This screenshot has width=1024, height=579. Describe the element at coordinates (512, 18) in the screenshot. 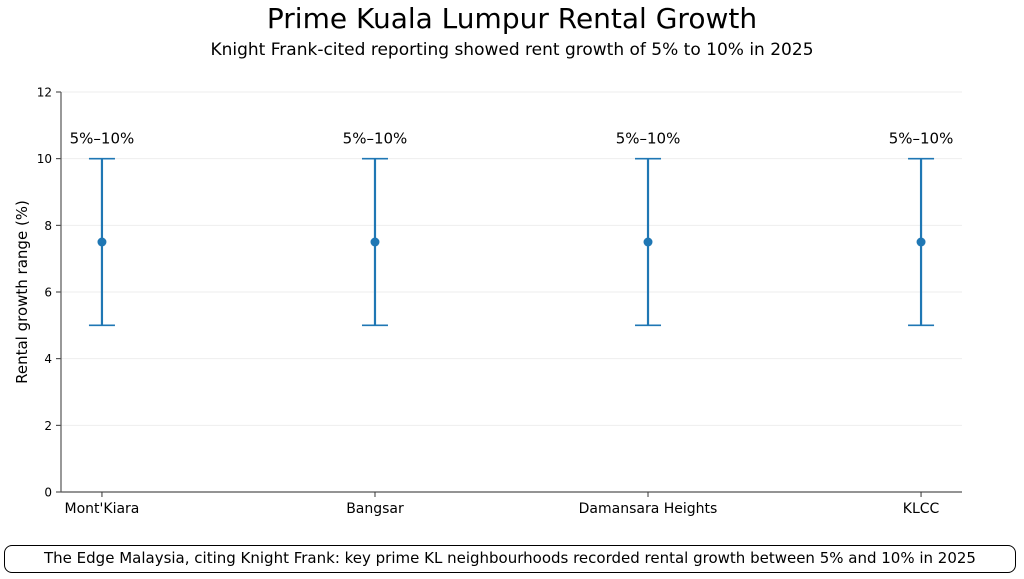

I see `chart-title: Prime Kuala Lumpur Rental Growth` at that location.